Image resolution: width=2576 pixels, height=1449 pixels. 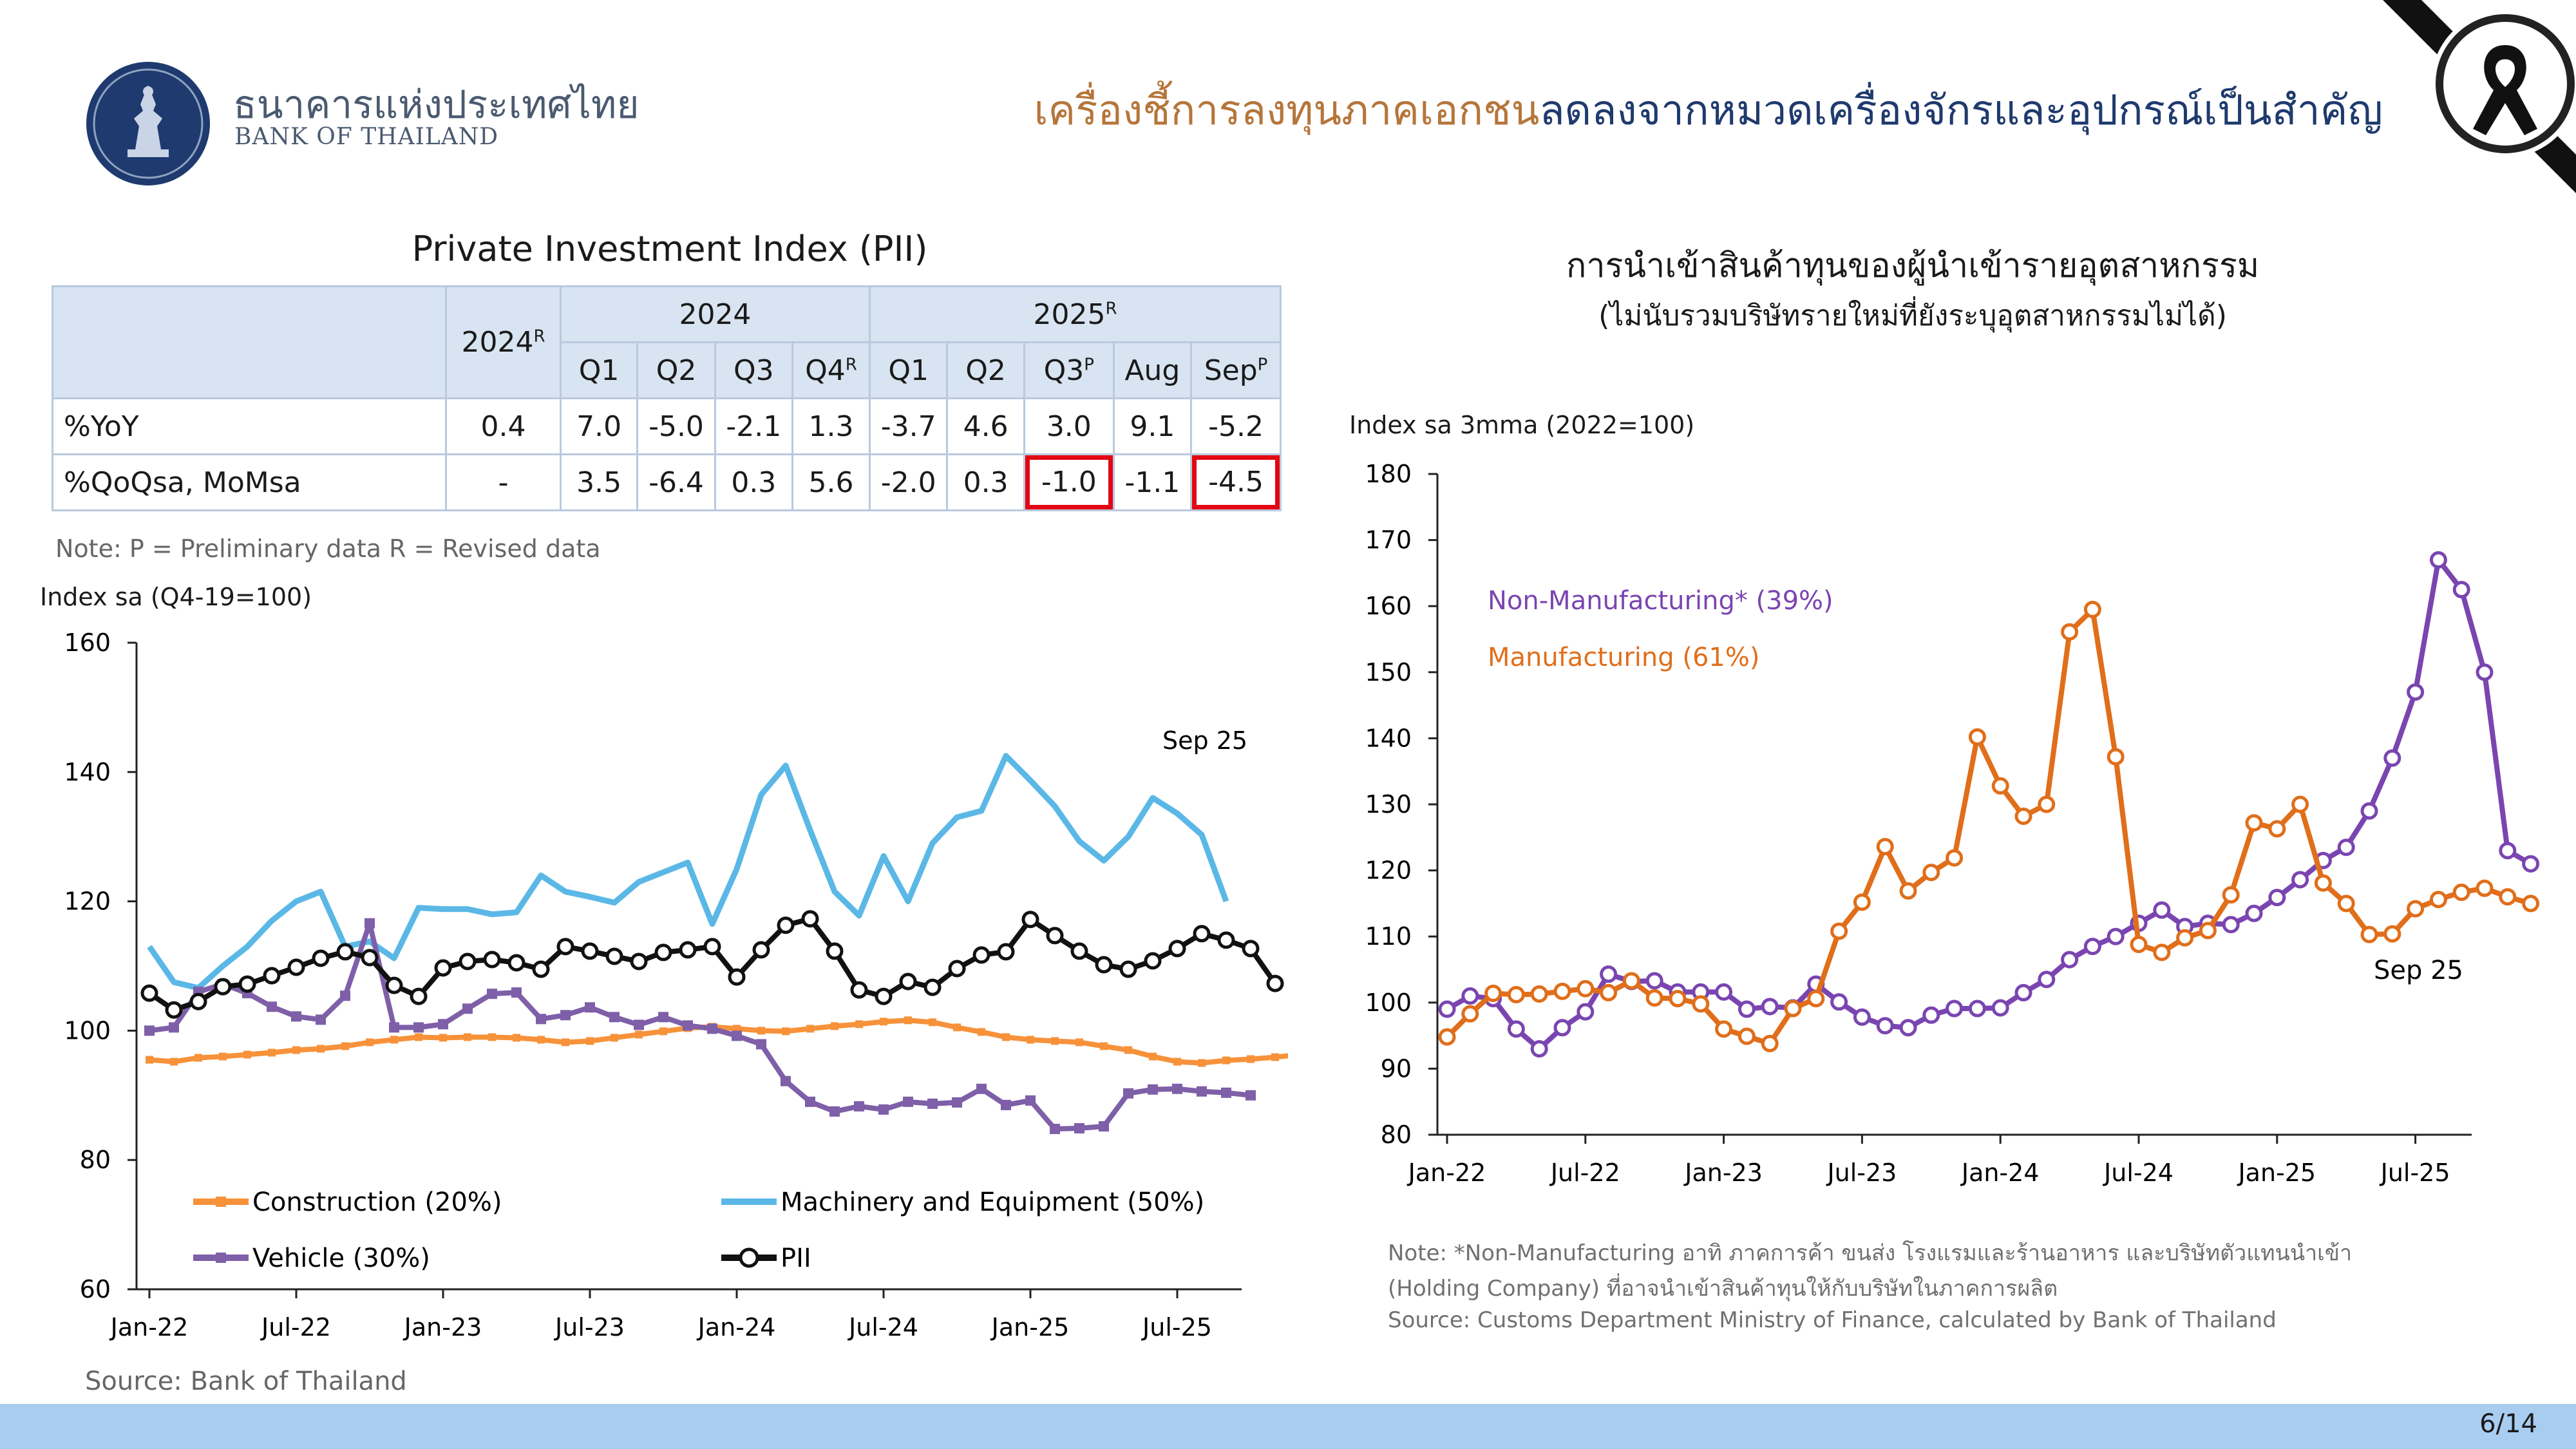 What do you see at coordinates (599, 426) in the screenshot?
I see `table-cell: 7.0` at bounding box center [599, 426].